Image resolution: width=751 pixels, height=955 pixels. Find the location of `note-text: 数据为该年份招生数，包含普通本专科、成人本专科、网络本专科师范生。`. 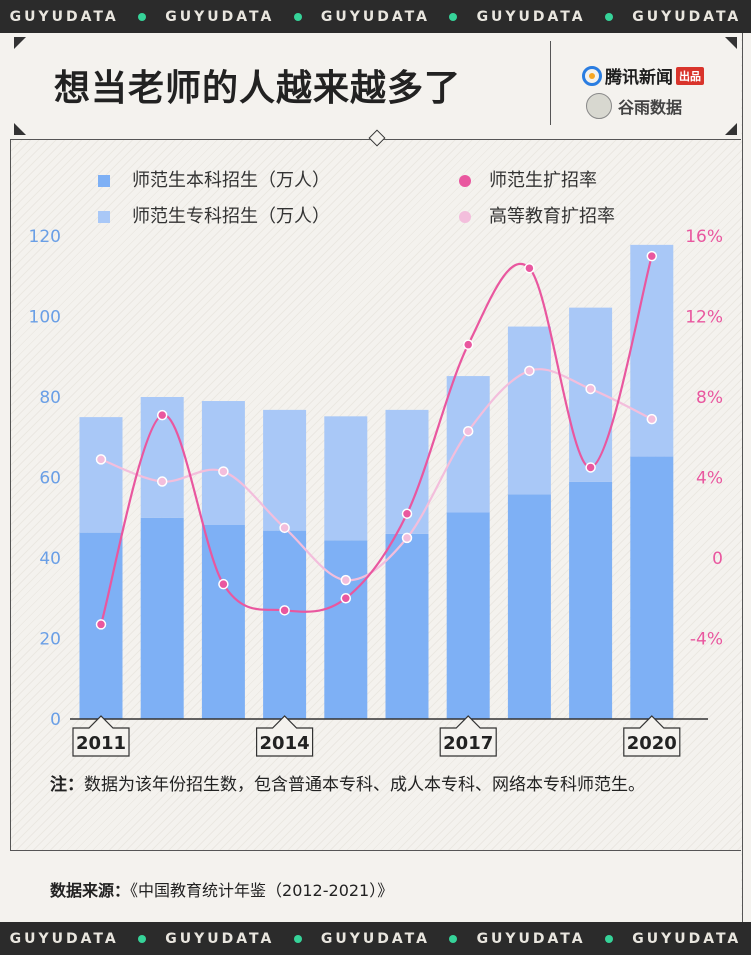

note-text: 数据为该年份招生数，包含普通本专科、成人本专科、网络本专科师范生。 is located at coordinates (364, 785).